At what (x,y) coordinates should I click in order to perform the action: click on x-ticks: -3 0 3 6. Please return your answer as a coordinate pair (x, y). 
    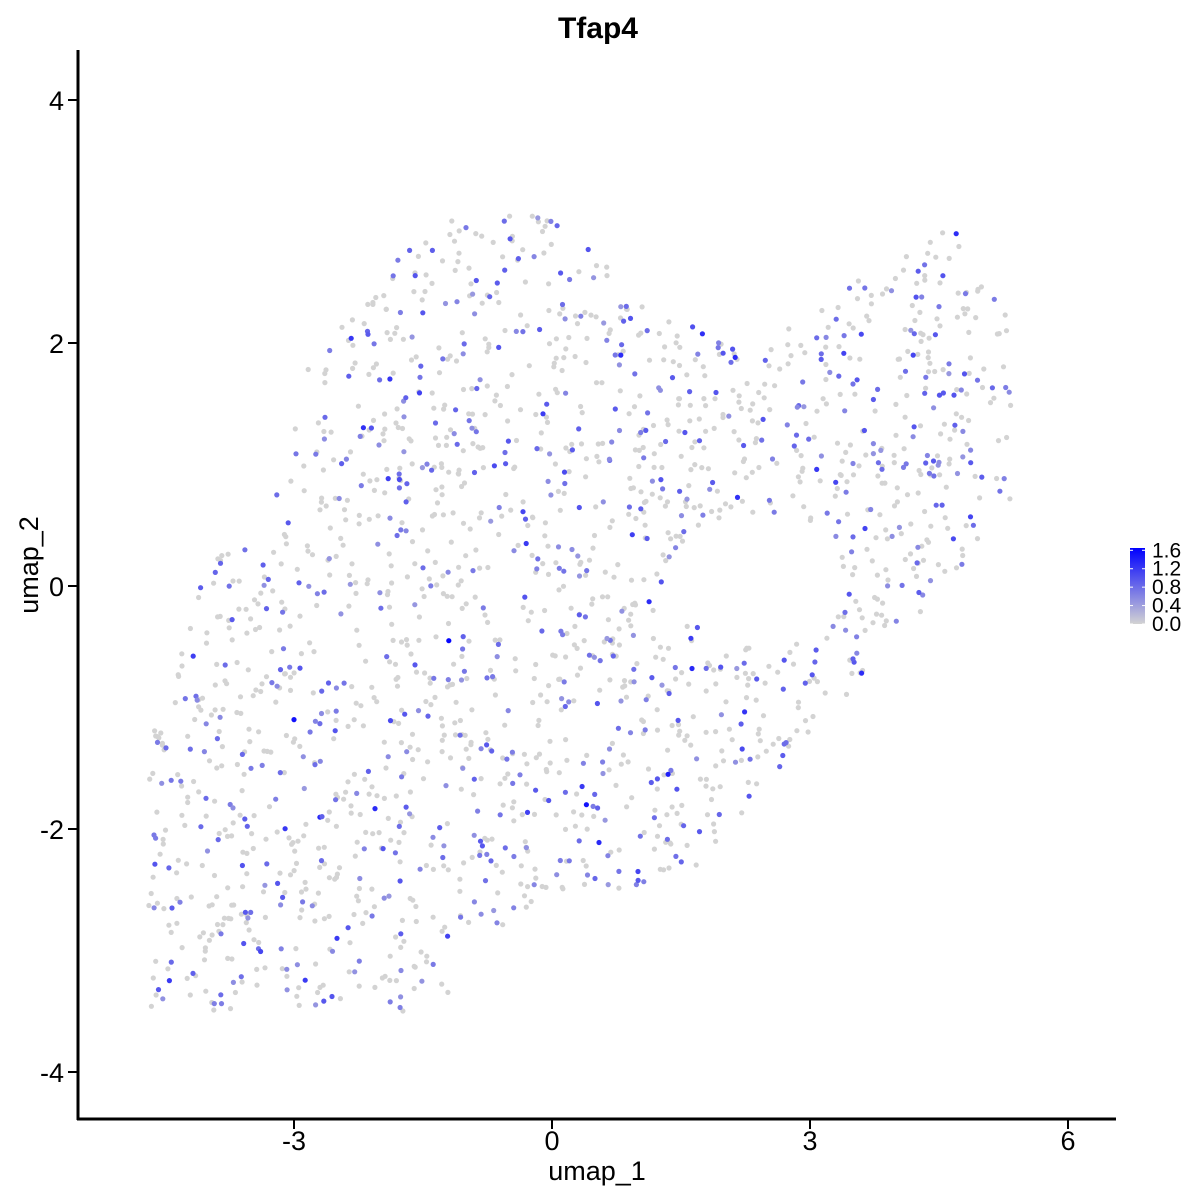
    Looking at the image, I should click on (679, 1138).